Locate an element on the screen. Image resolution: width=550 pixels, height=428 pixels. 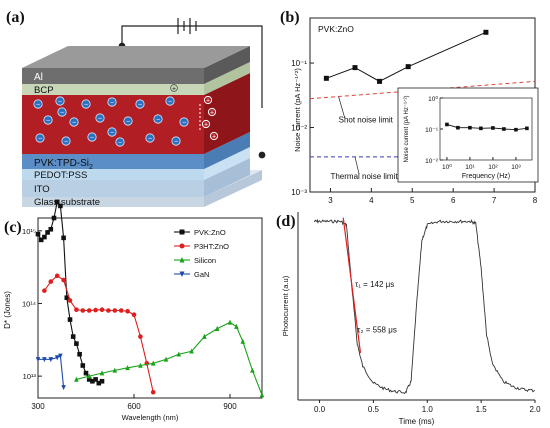
circuit-wire-top is located at coordinates (192, 45).